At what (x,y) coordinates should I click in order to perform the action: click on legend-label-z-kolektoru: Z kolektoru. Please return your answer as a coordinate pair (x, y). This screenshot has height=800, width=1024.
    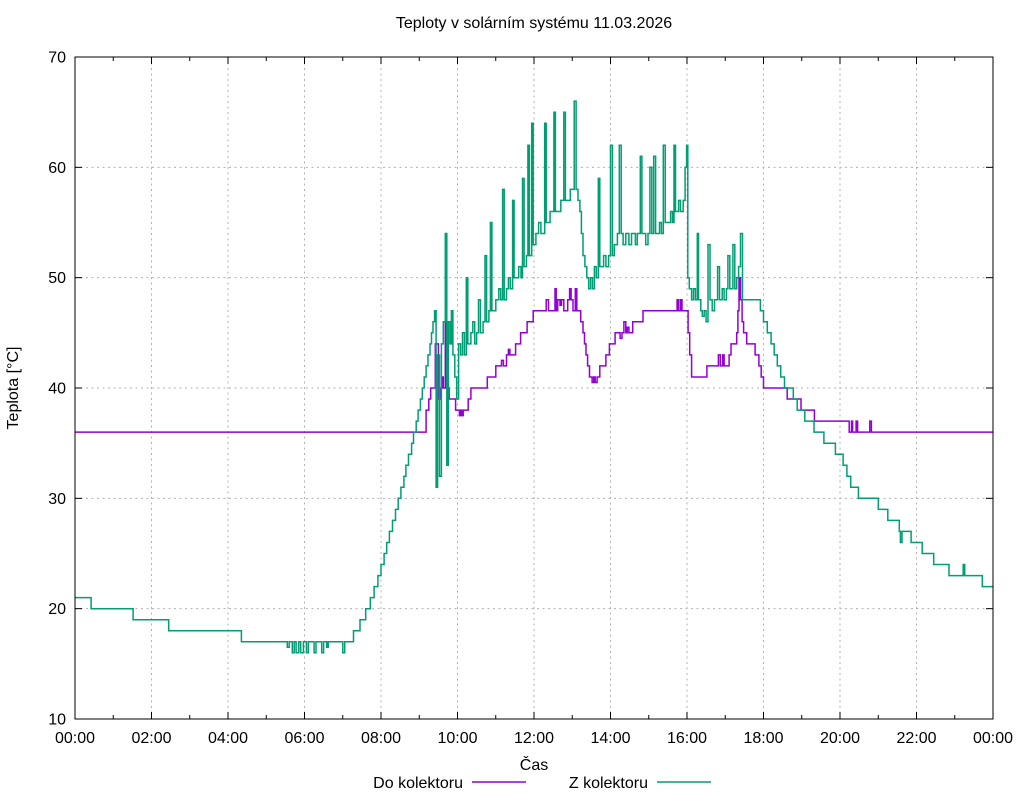
    Looking at the image, I should click on (608, 783).